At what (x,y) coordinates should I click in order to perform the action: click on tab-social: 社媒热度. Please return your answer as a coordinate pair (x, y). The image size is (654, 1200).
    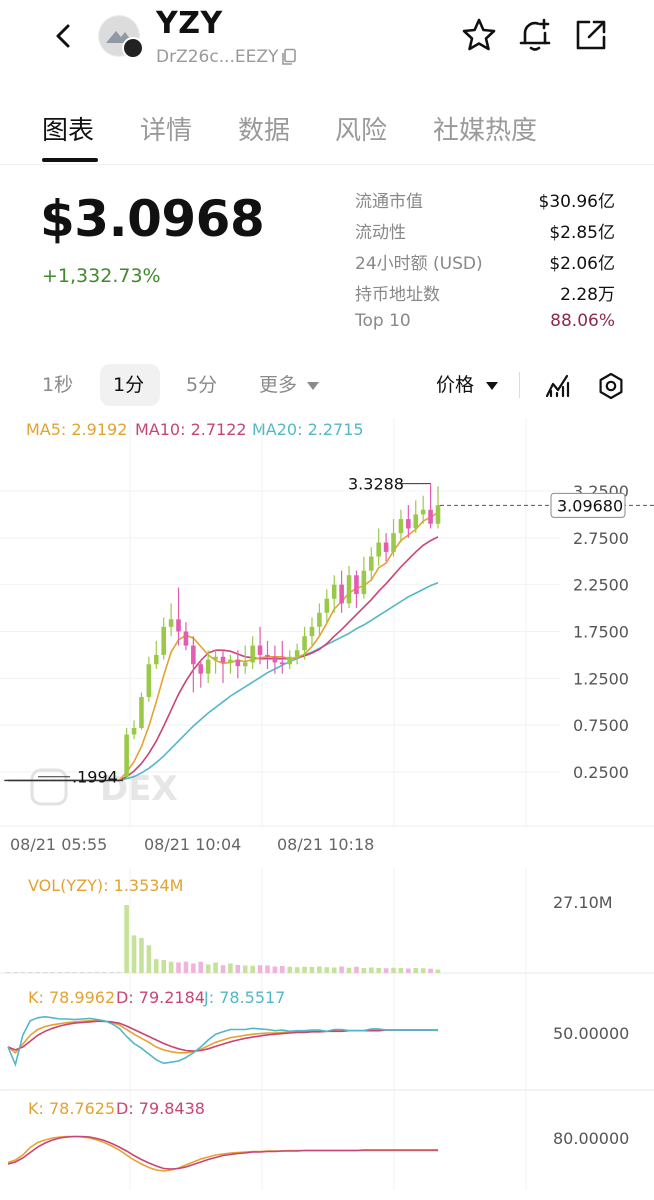
    Looking at the image, I should click on (485, 131).